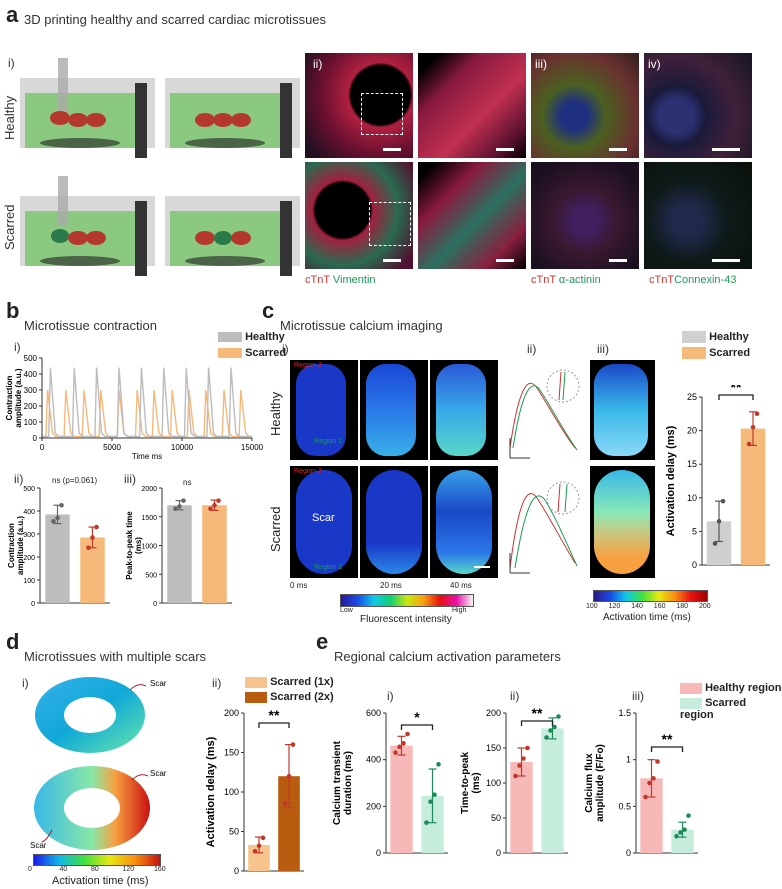 The width and height of the screenshot is (782, 889). Describe the element at coordinates (359, 105) in the screenshot. I see `micro-healthy-vimentin: ii)` at that location.